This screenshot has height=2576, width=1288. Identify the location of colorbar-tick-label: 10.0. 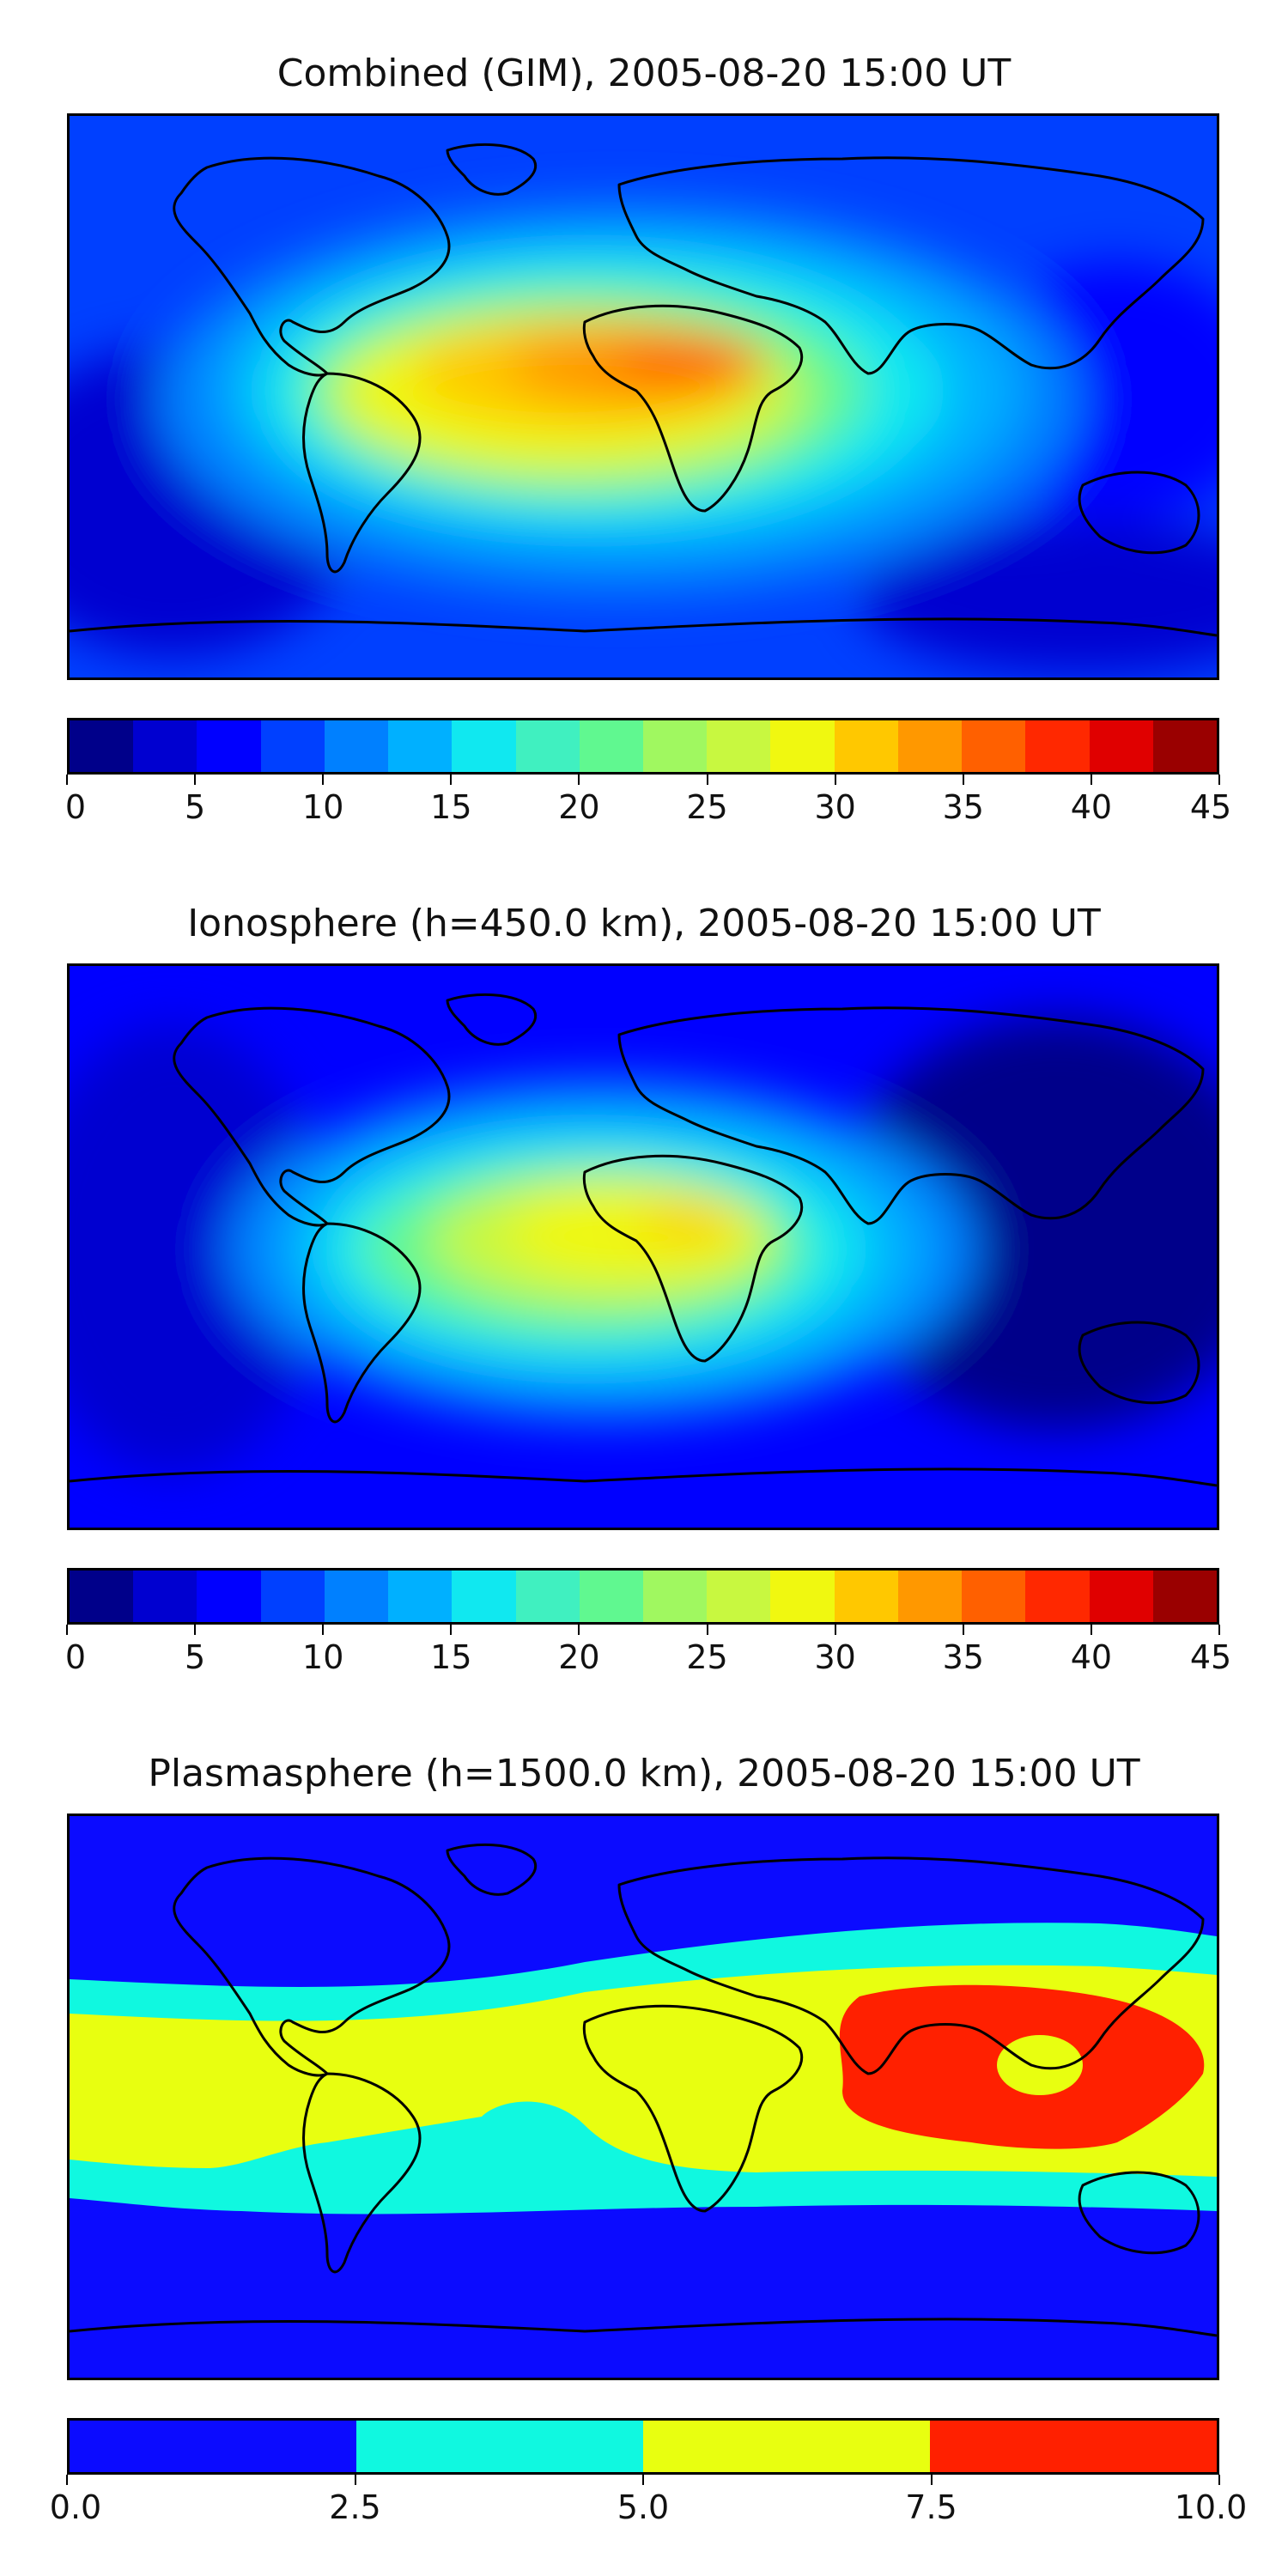
(1211, 2507).